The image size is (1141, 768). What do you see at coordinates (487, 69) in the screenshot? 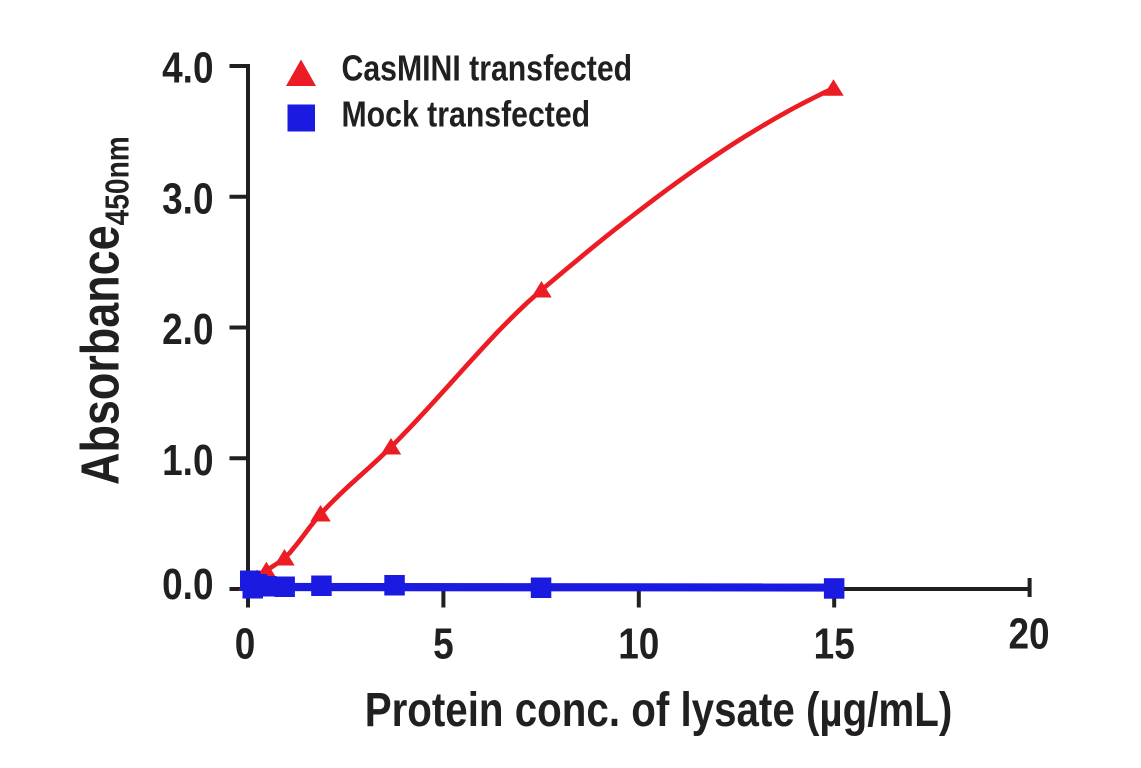
I see `svg-text: CasMINI transfected` at bounding box center [487, 69].